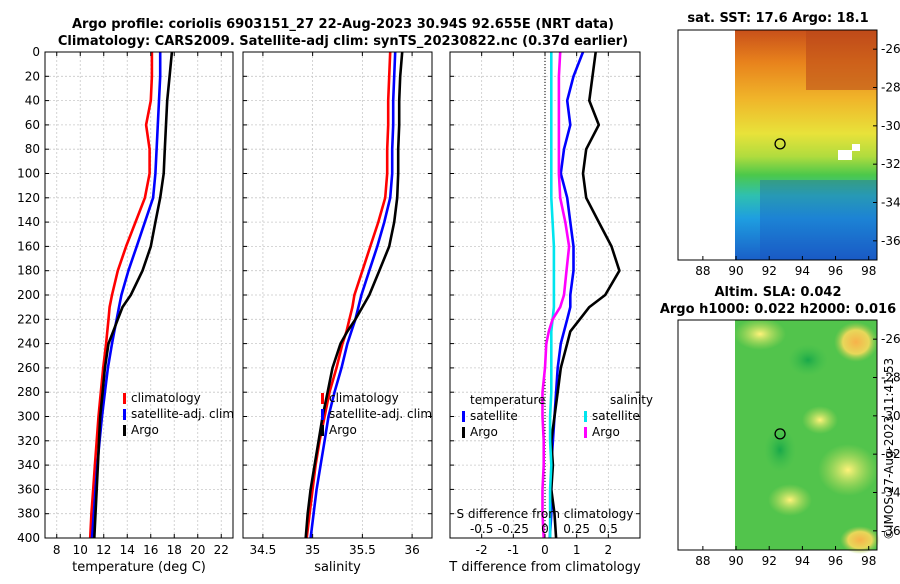 Image resolution: width=900 pixels, height=584 pixels. Describe the element at coordinates (576, 529) in the screenshot. I see `s-tick-label: 0.25` at that location.